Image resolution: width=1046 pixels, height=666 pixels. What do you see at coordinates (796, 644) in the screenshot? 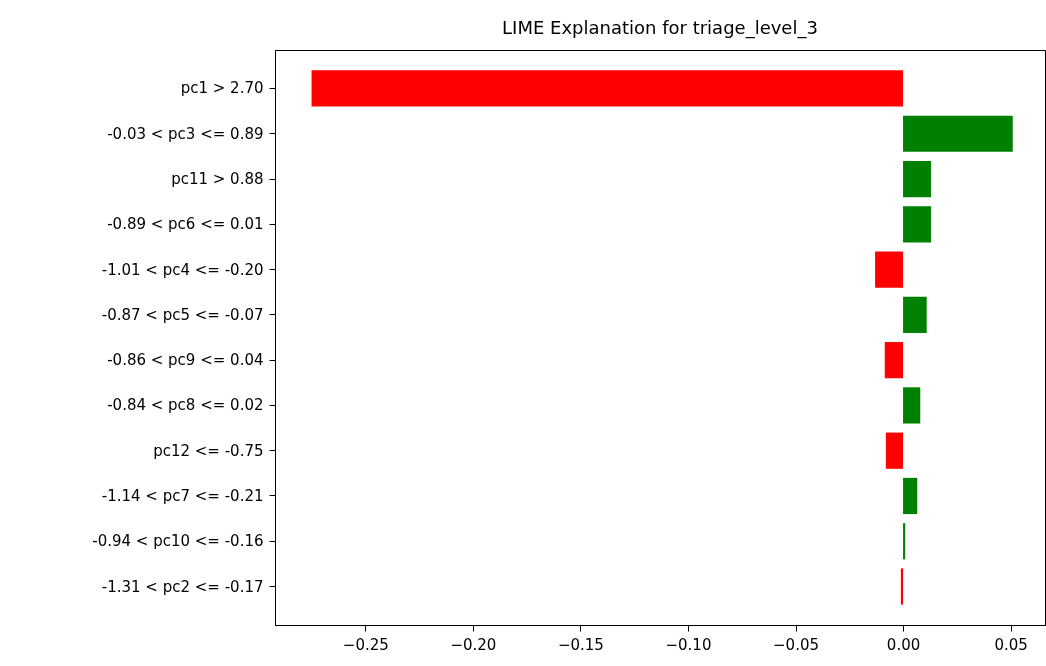
I see `x-tick-label: −0.05` at bounding box center [796, 644].